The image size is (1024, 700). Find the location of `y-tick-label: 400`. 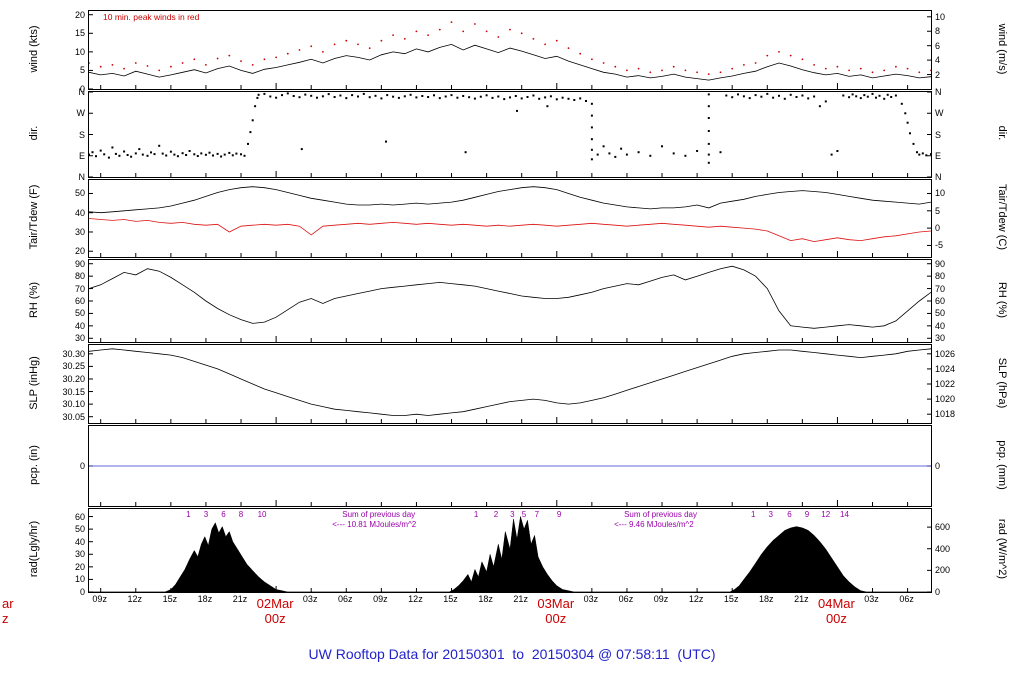

y-tick-label: 400 is located at coordinates (943, 548).